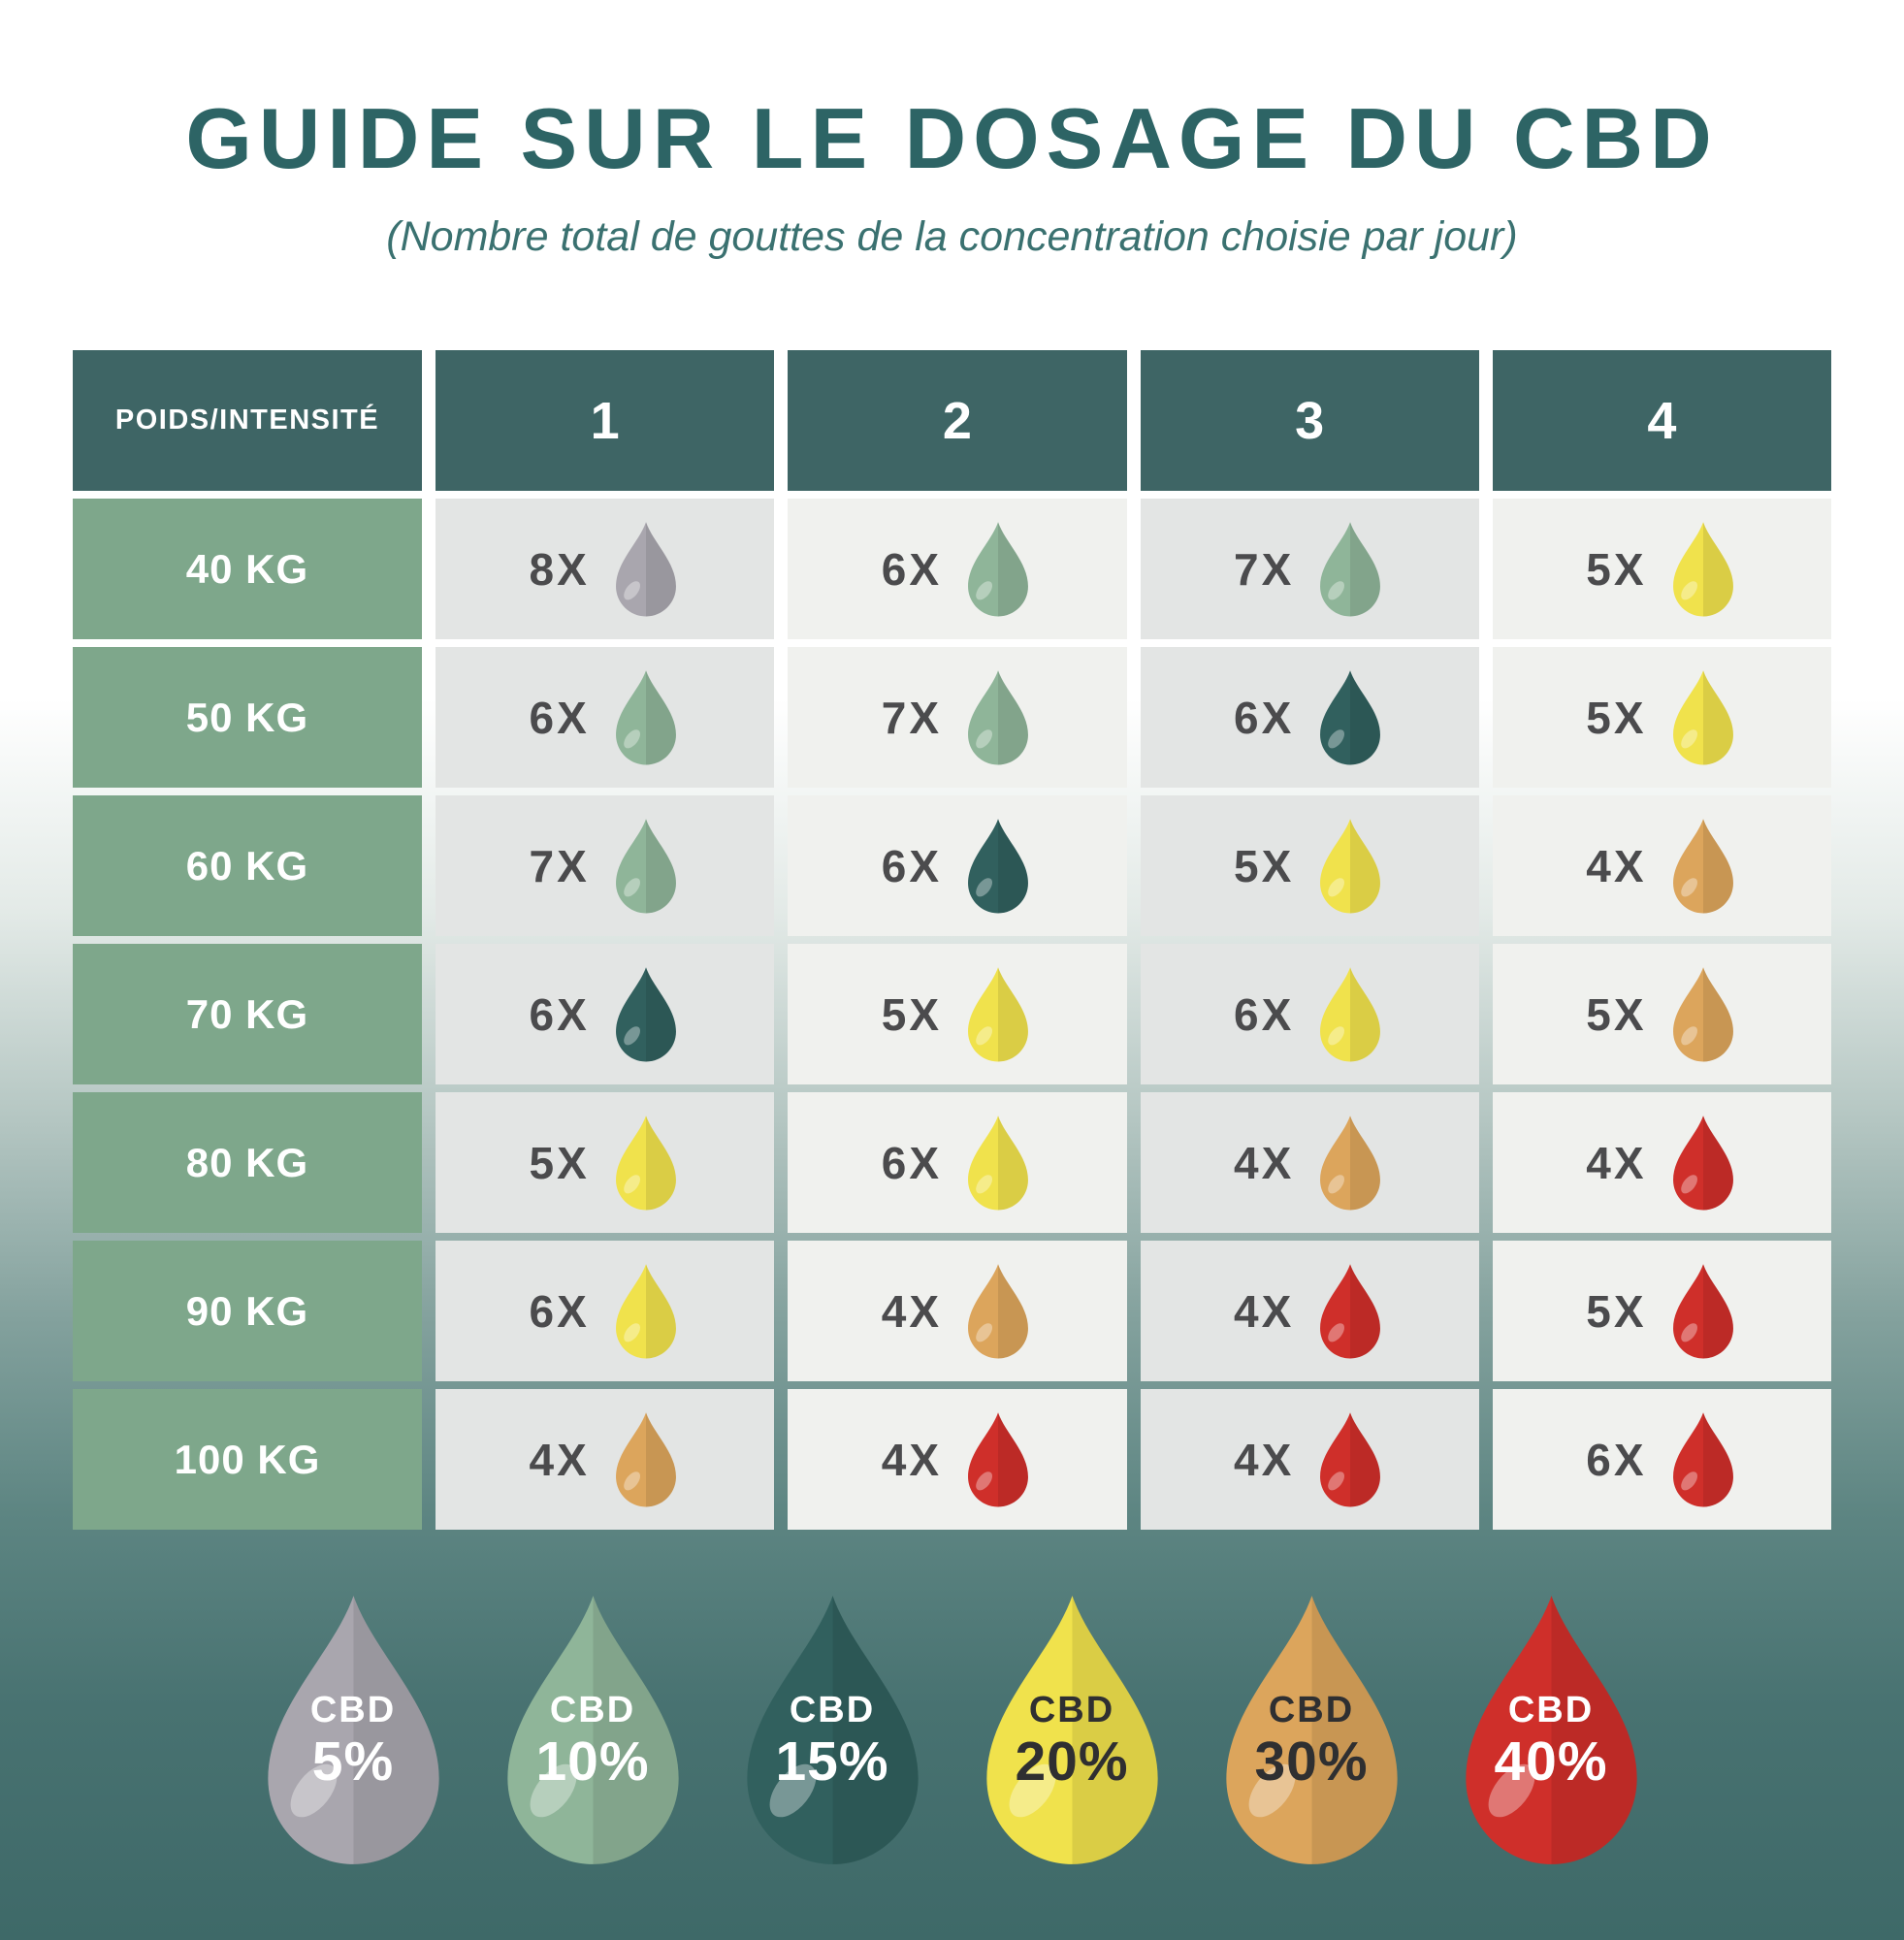 This screenshot has width=1904, height=1940. I want to click on weight-row-header: 90 KG, so click(247, 1311).